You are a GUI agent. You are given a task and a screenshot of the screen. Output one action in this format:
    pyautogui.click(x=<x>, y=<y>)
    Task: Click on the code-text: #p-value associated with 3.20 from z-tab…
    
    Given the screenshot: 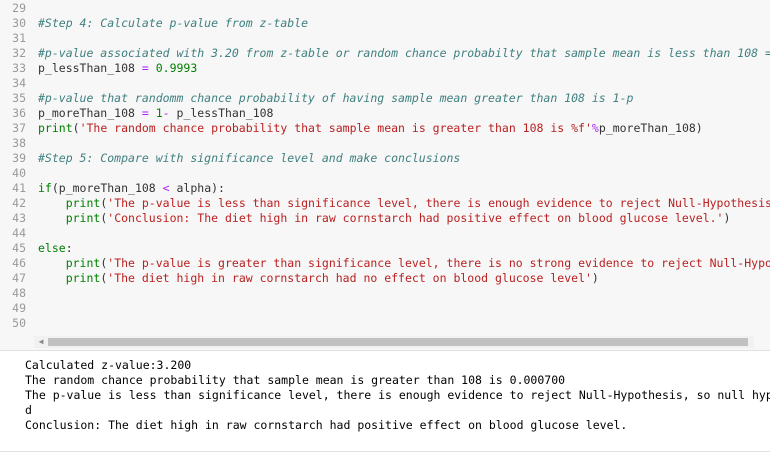 What is the action you would take?
    pyautogui.click(x=404, y=53)
    